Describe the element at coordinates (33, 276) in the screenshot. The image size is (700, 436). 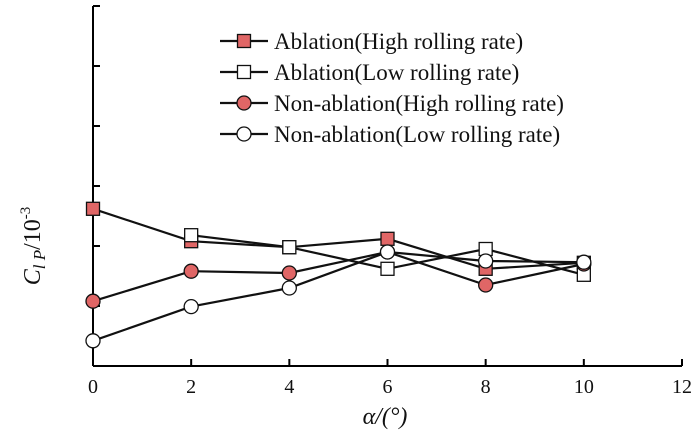
I see `y-axis-label-symbol: C` at that location.